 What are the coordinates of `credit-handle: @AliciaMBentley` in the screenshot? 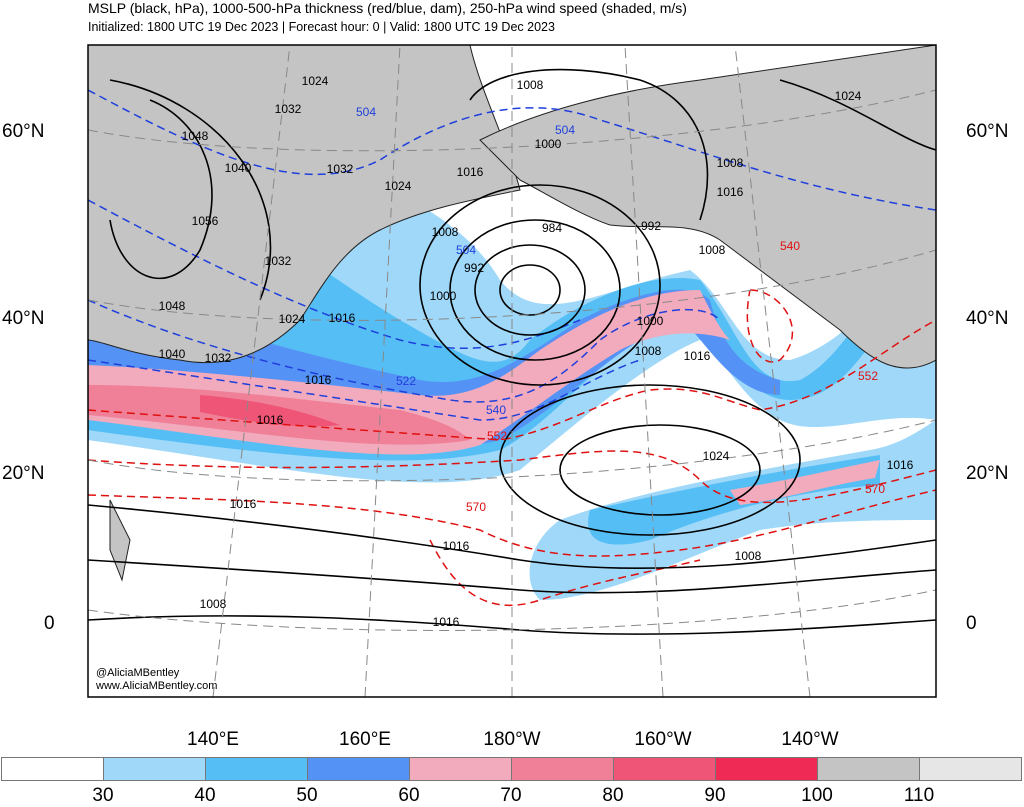 It's located at (138, 673).